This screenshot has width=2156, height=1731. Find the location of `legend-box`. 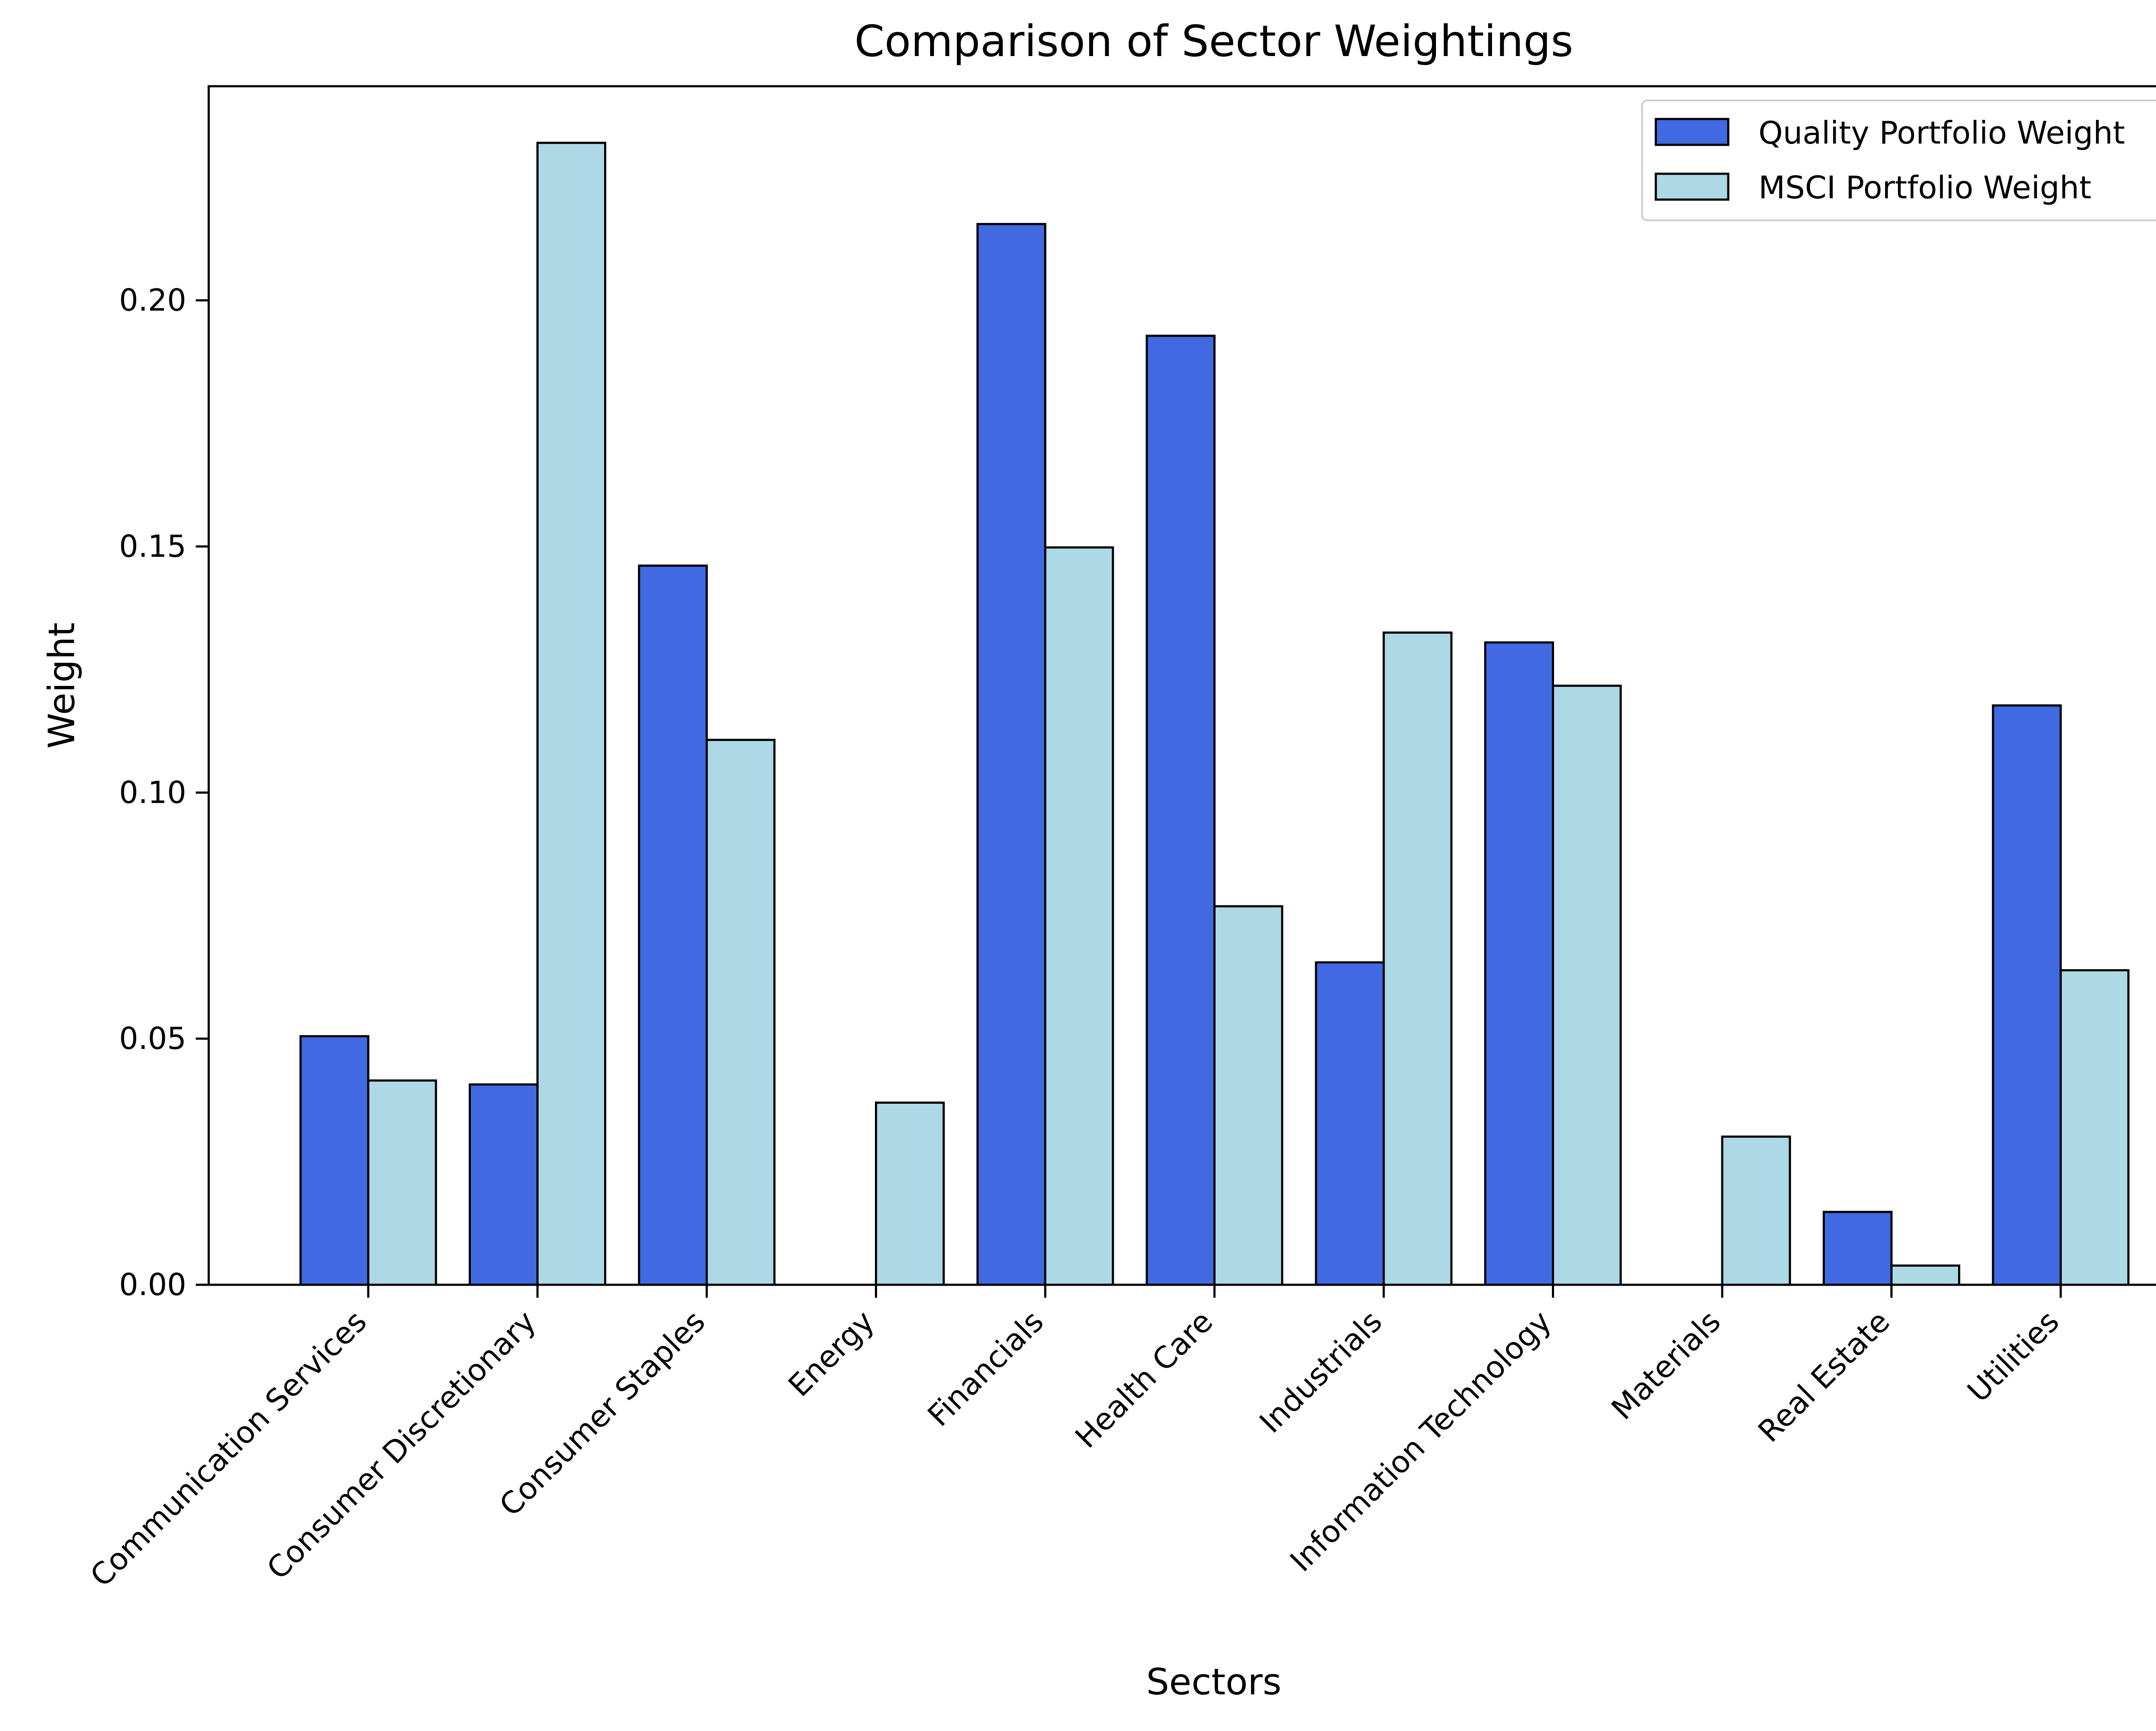

legend-box is located at coordinates (1898, 160).